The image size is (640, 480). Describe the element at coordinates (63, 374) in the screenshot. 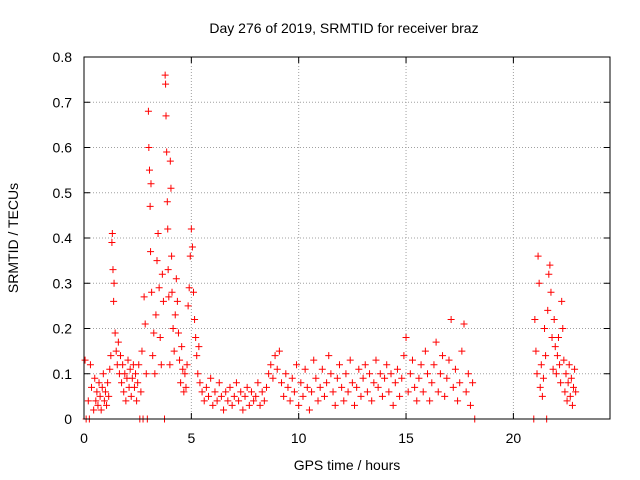

I see `y-tick-label: 0.1` at that location.